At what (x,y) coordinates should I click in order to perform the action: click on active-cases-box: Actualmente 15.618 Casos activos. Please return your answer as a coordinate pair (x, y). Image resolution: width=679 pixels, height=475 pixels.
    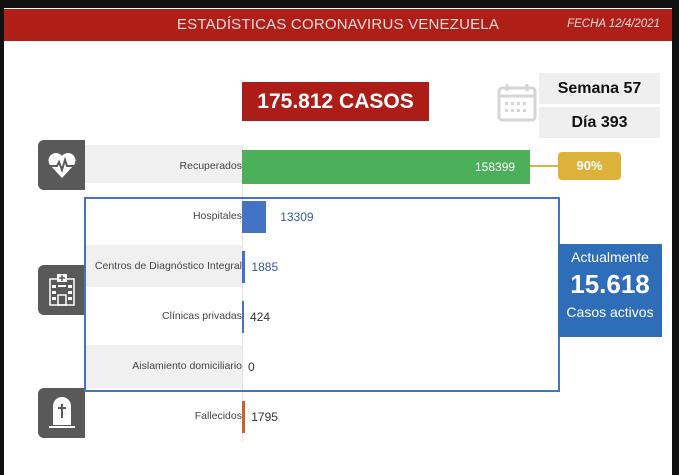
    Looking at the image, I should click on (610, 290).